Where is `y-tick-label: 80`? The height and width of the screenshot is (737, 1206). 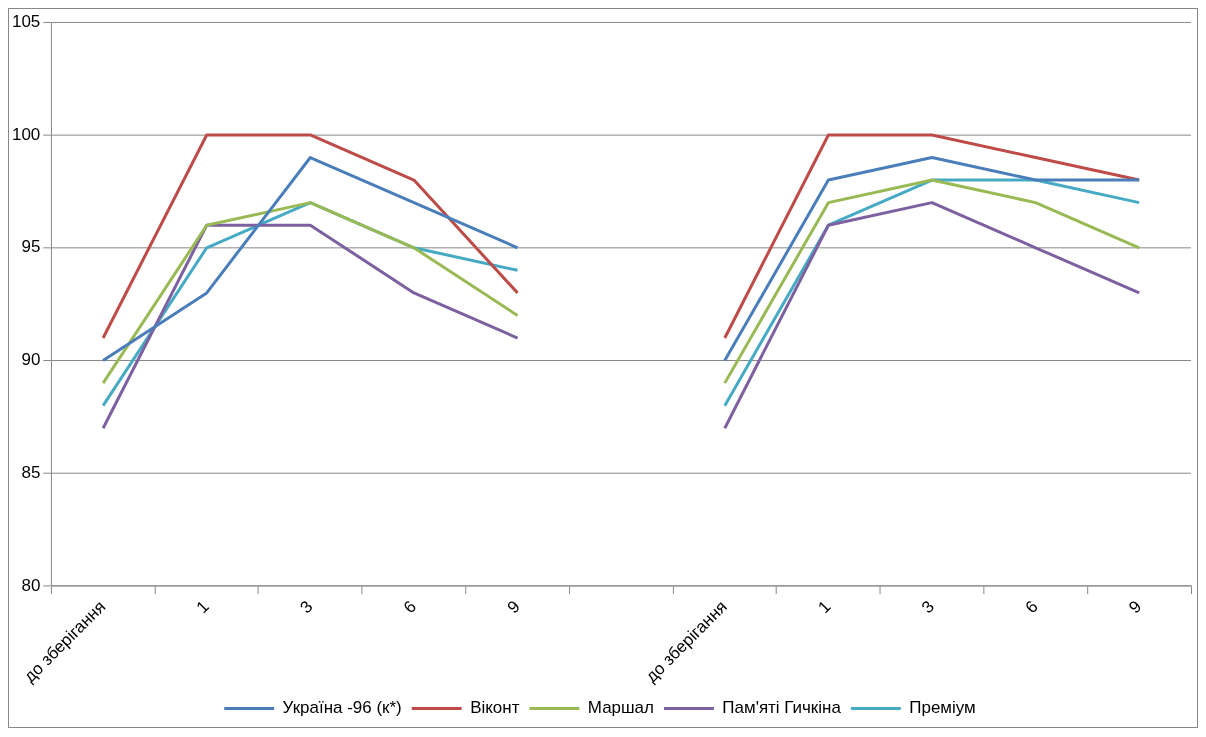
y-tick-label: 80 is located at coordinates (31, 585).